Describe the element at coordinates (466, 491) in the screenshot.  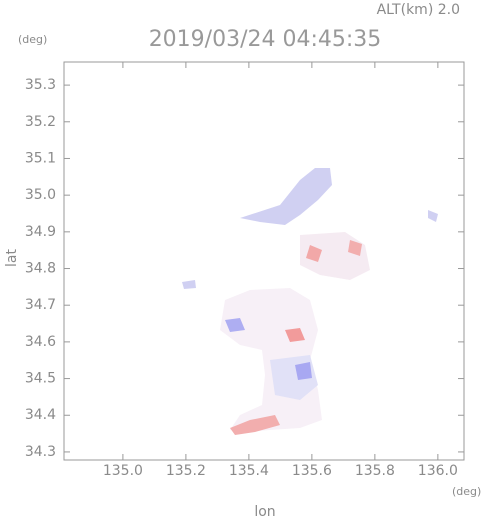
I see `x-unit: (deg)` at that location.